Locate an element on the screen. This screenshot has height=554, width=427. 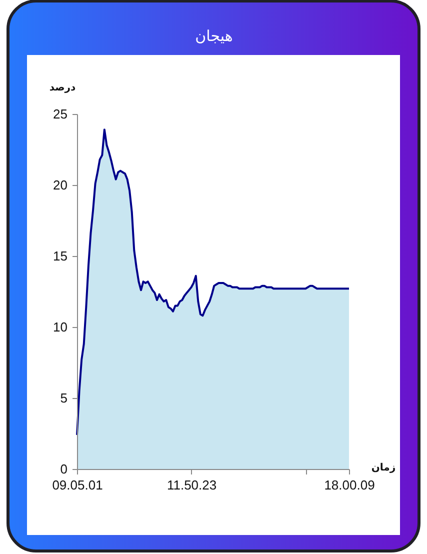
x-tick-label: 18.00.09 is located at coordinates (349, 485).